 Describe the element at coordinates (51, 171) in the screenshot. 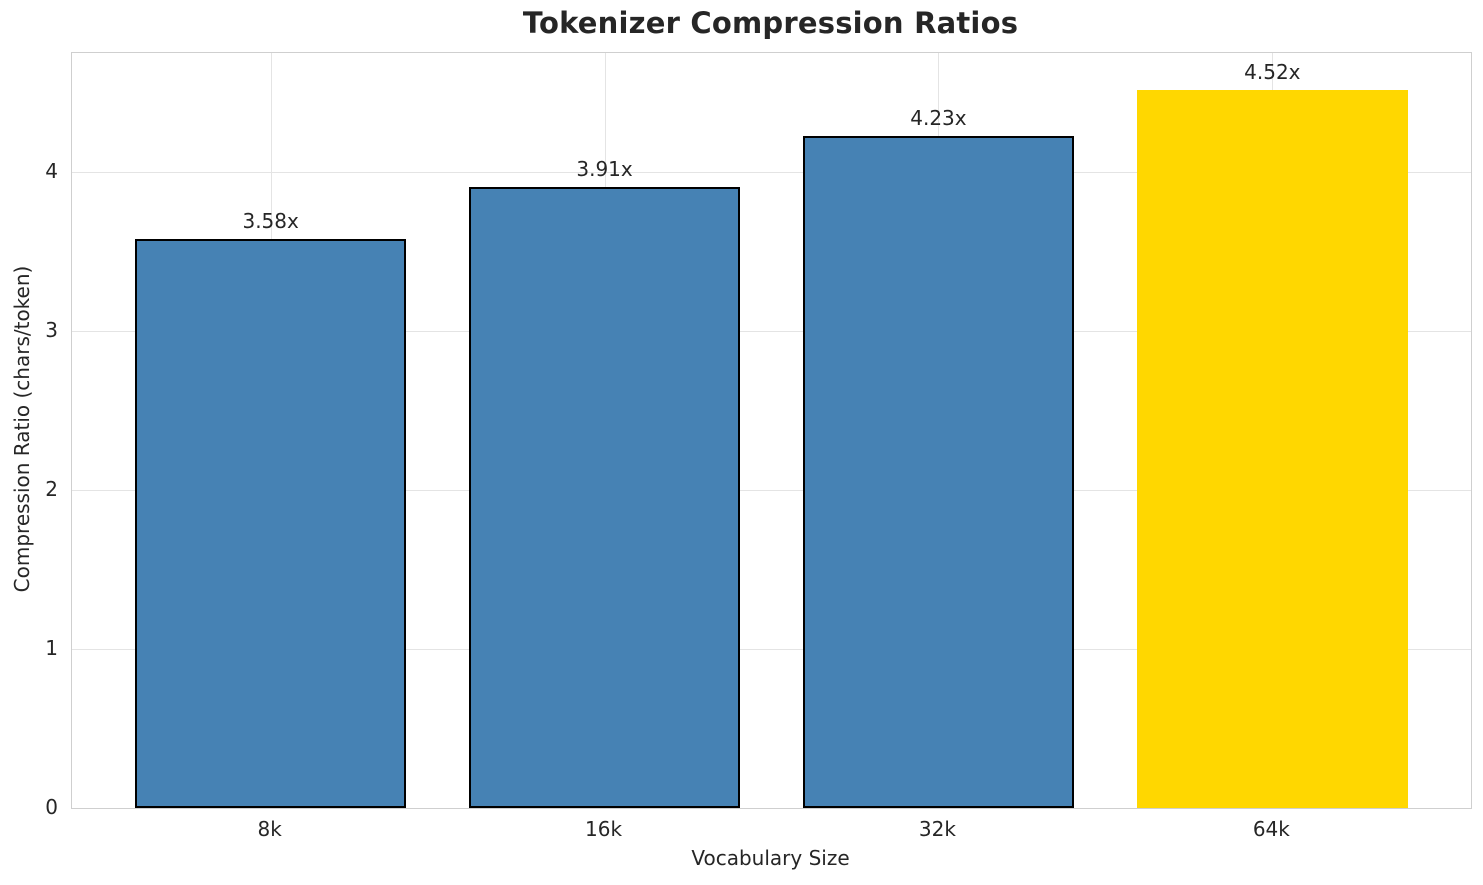

I see `y-tick-label: 4` at that location.